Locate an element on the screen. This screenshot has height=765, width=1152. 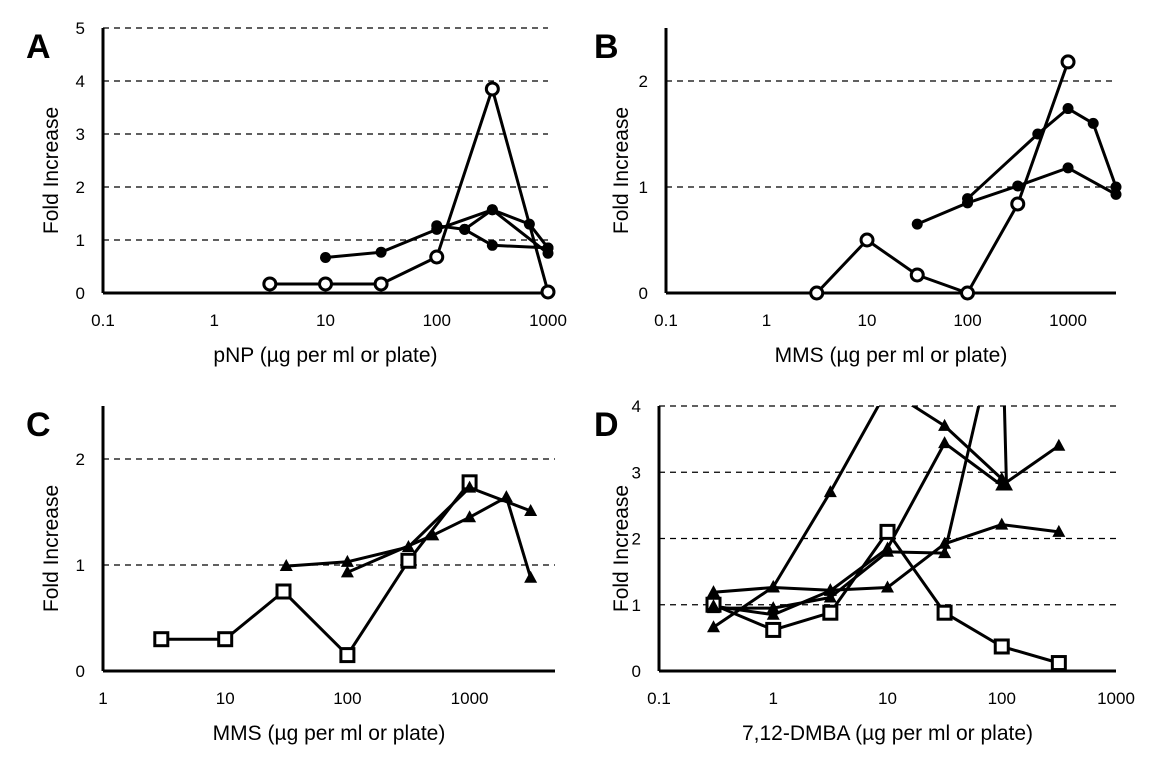
panel-label: D is located at coordinates (606, 425).